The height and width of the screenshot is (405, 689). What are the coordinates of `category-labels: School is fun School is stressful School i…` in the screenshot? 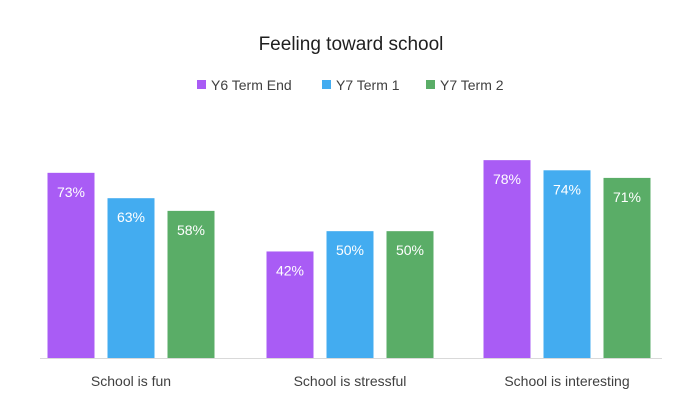 It's located at (360, 381).